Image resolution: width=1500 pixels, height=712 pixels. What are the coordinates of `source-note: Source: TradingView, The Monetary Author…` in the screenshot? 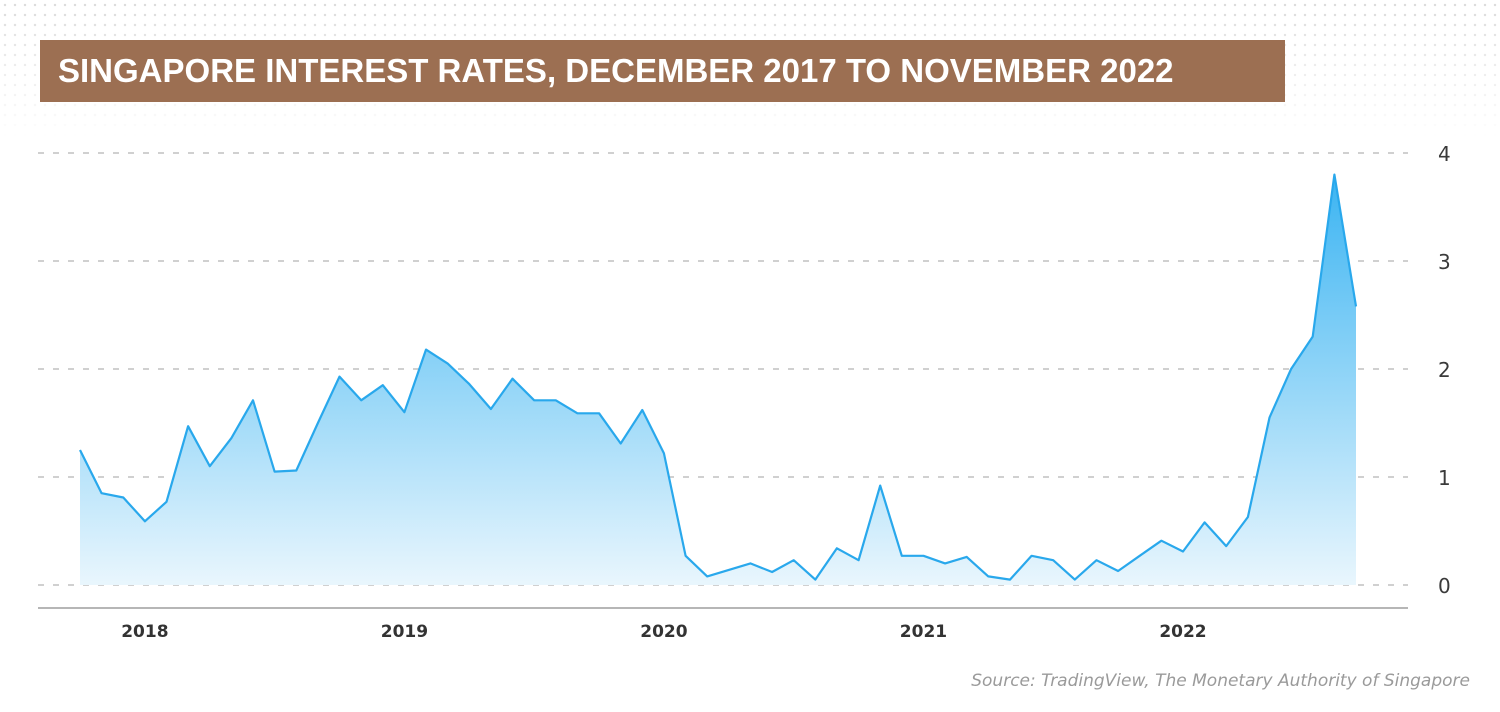 It's located at (1220, 681).